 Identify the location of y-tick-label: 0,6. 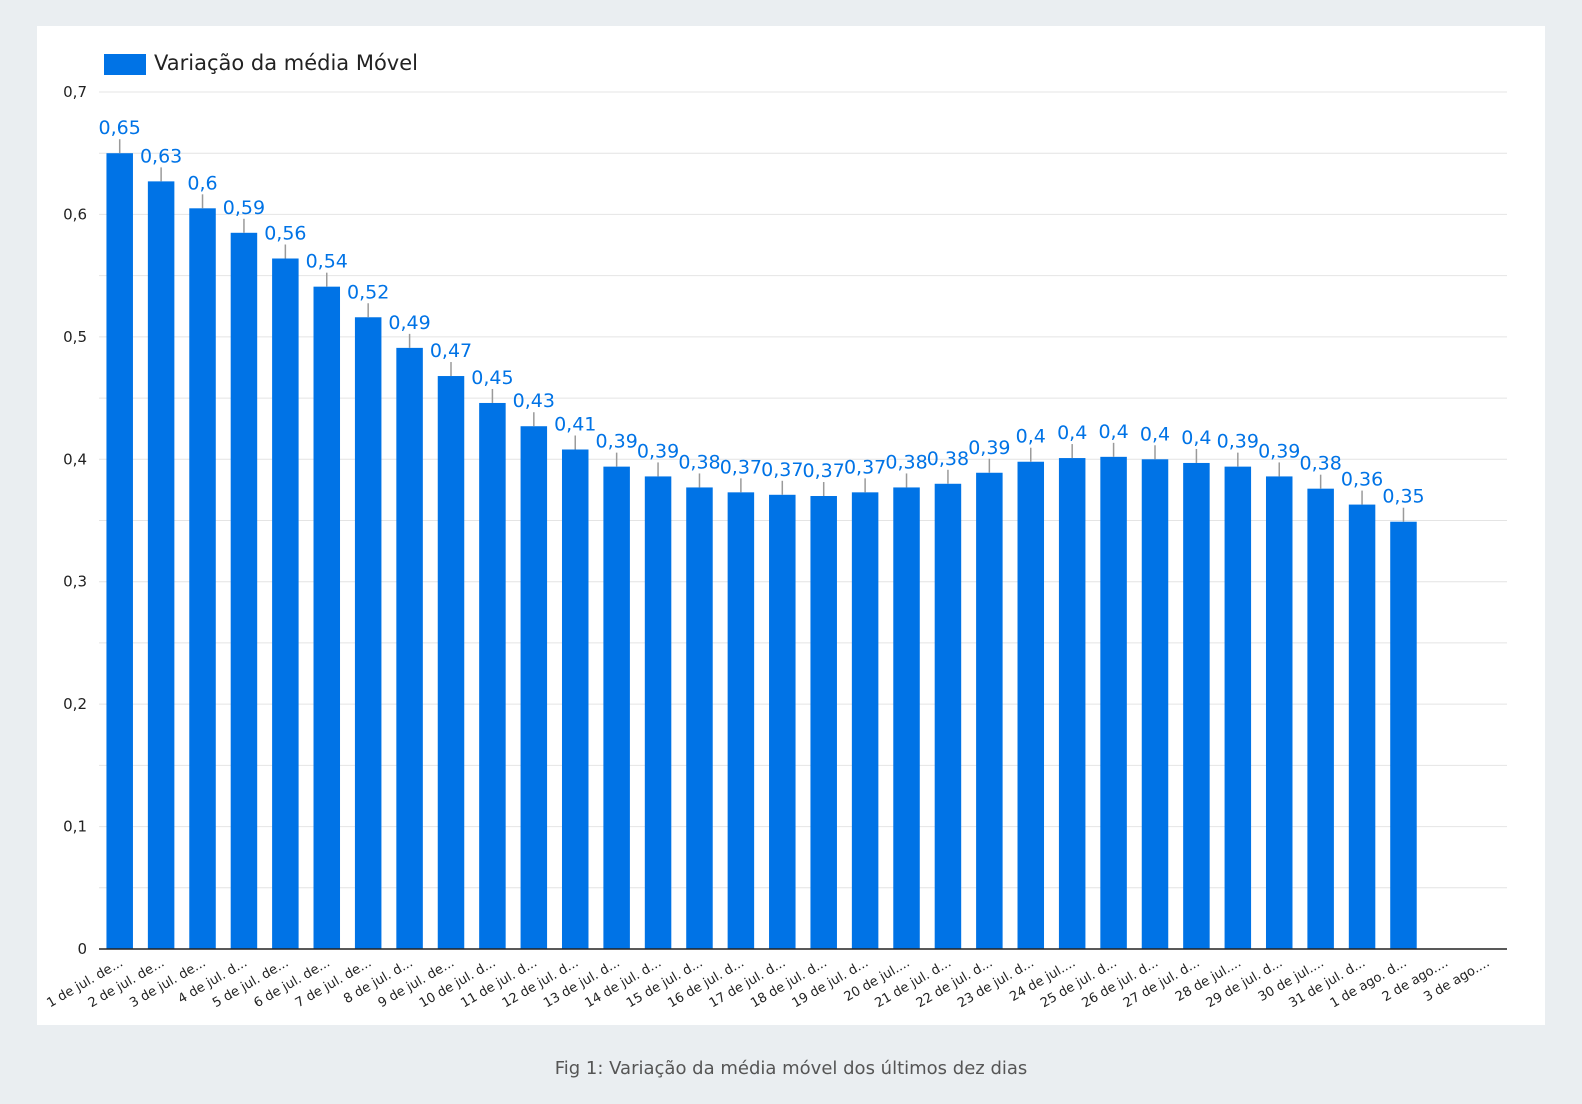
(75, 214).